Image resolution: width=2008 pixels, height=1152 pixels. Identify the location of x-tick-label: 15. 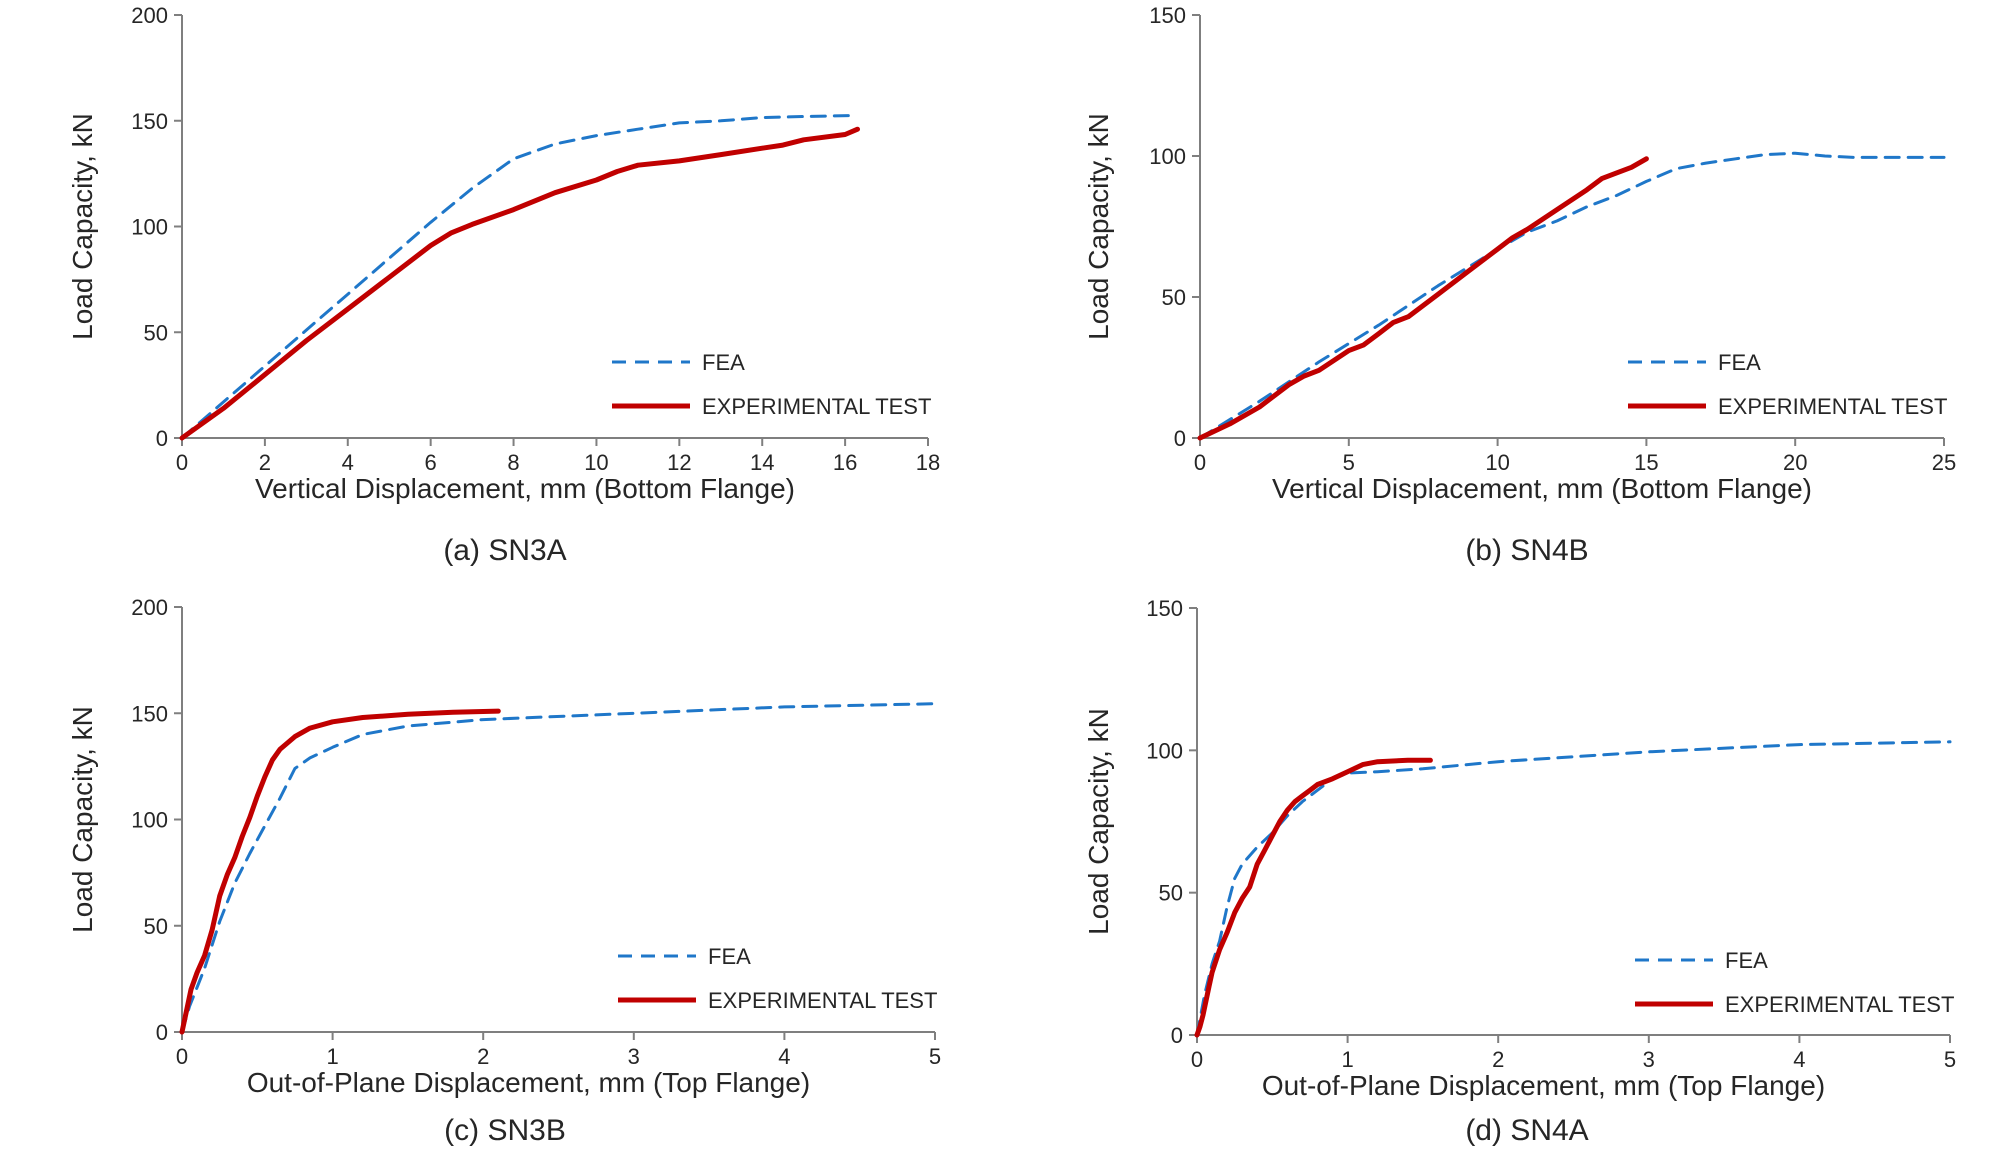
(1646, 462).